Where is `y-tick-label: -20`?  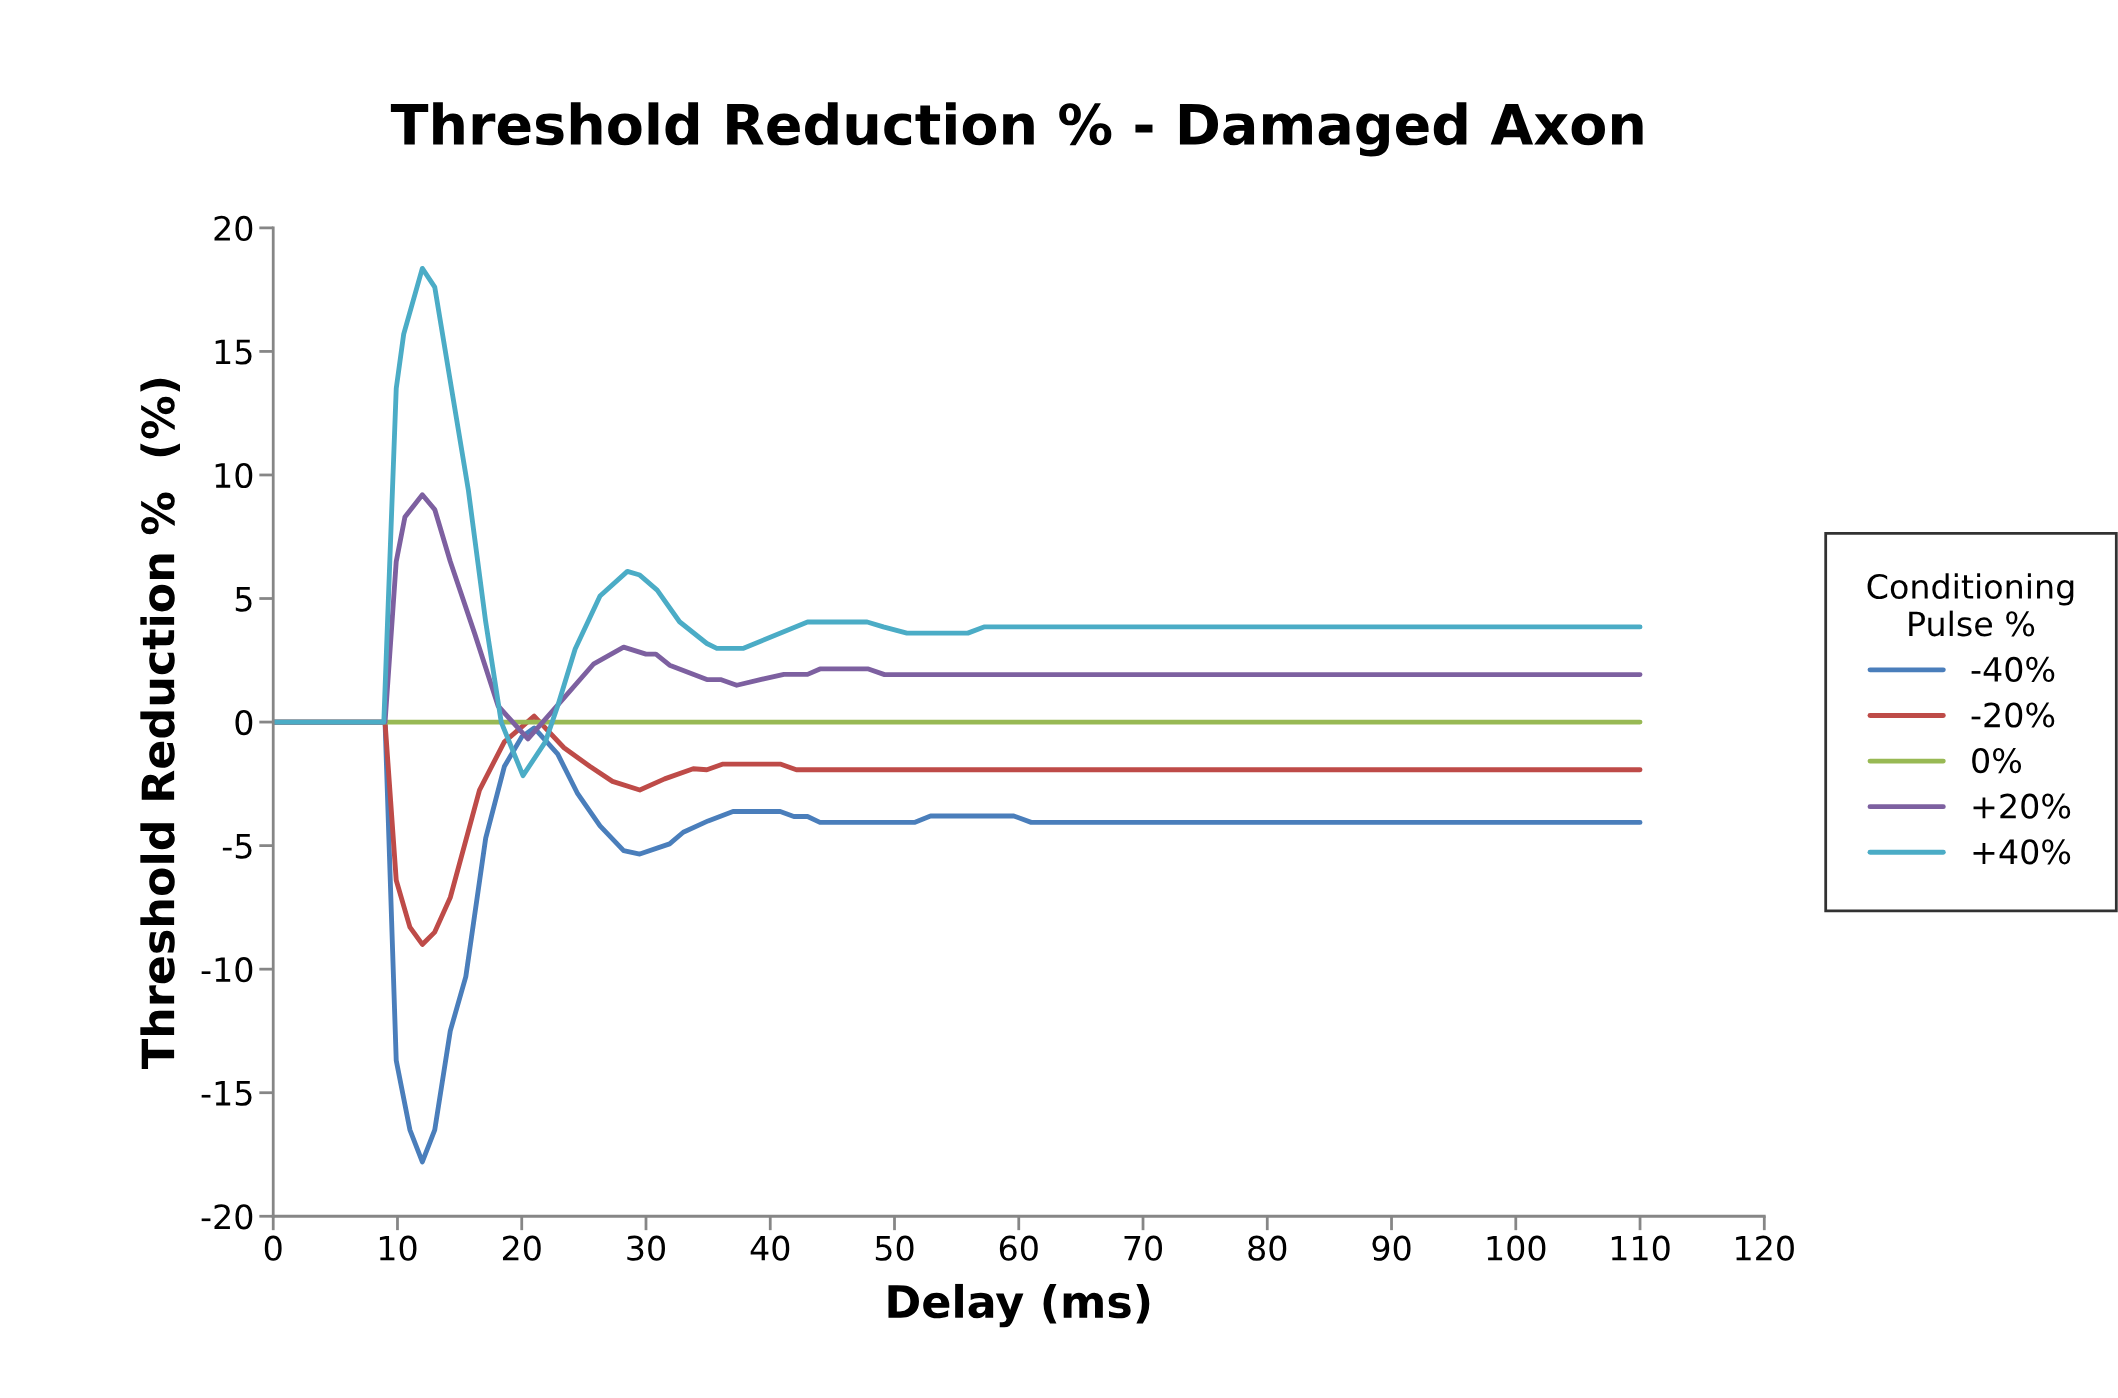
y-tick-label: -20 is located at coordinates (227, 1217).